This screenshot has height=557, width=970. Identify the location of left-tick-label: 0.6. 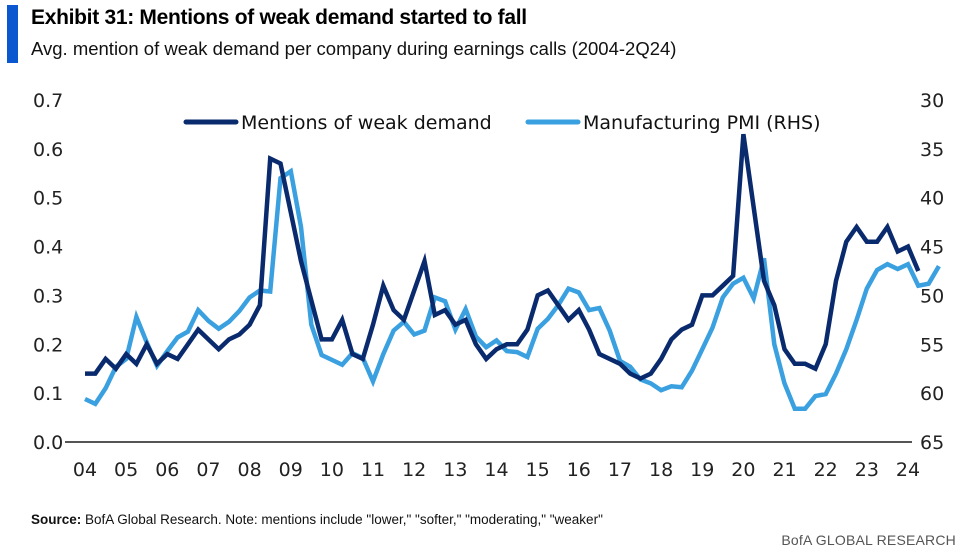
(48, 150).